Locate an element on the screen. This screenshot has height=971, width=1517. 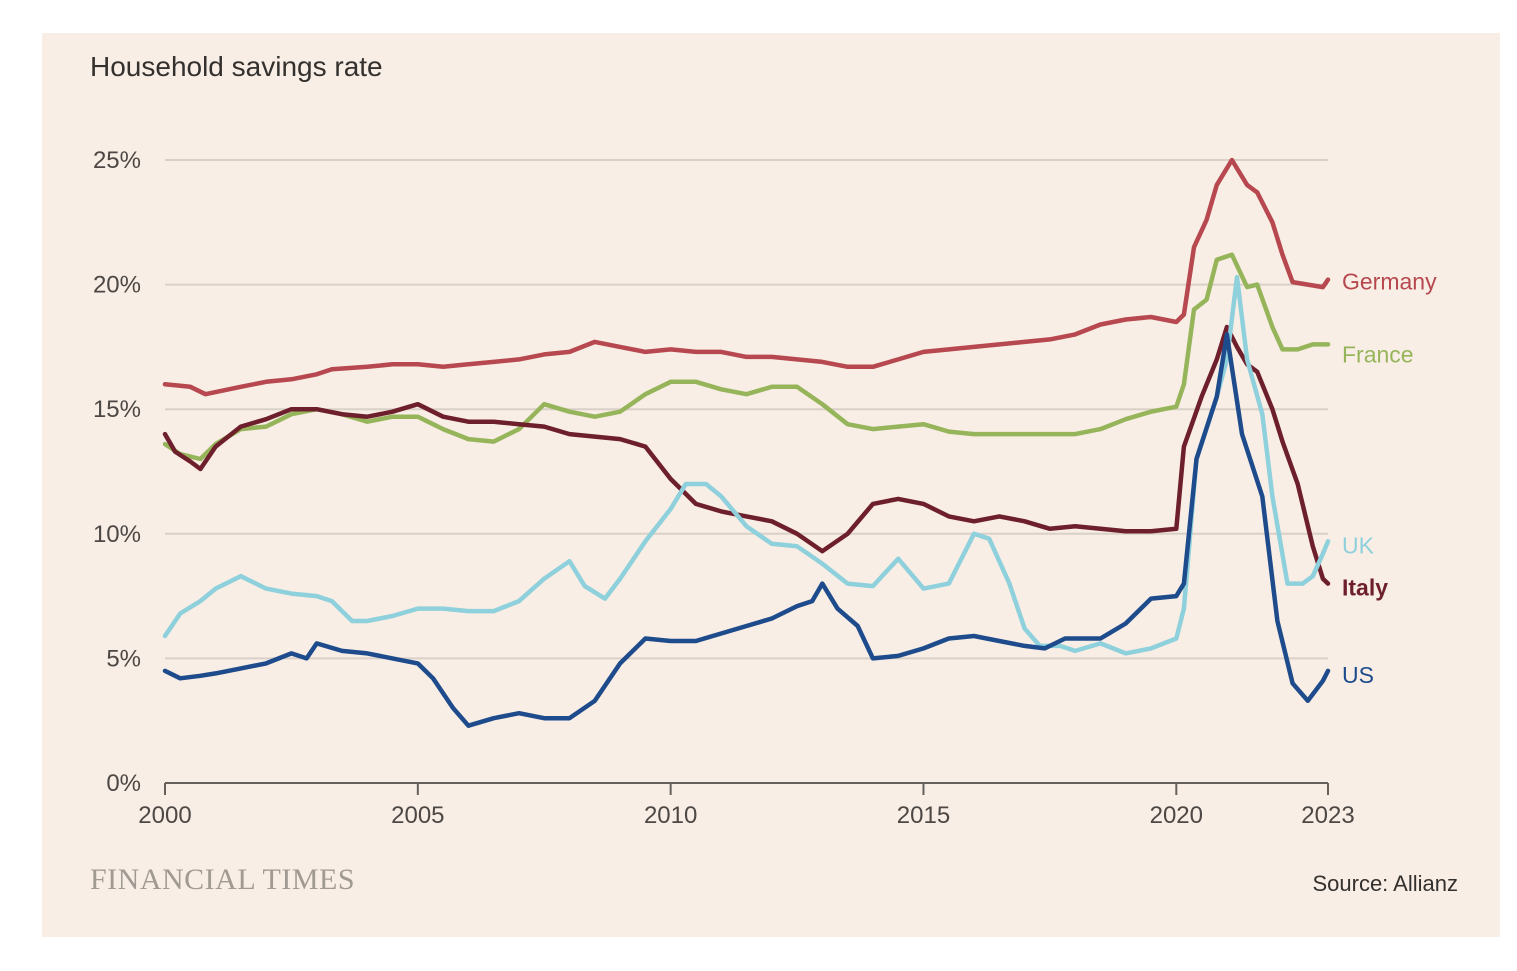
ft-logo: FINANCIAL TIMES is located at coordinates (223, 879).